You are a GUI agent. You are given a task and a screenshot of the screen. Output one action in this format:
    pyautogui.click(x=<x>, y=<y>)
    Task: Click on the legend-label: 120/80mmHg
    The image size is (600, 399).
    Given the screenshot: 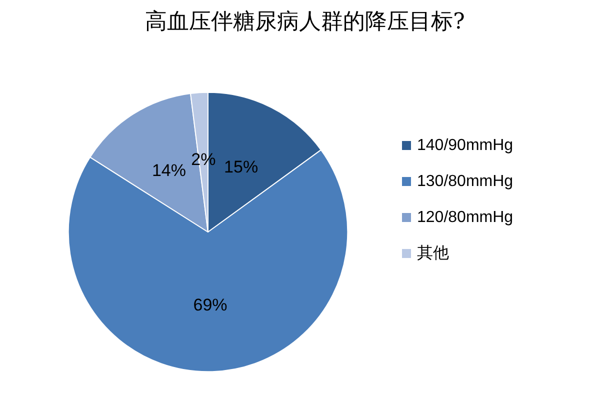 What is the action you would take?
    pyautogui.click(x=465, y=217)
    